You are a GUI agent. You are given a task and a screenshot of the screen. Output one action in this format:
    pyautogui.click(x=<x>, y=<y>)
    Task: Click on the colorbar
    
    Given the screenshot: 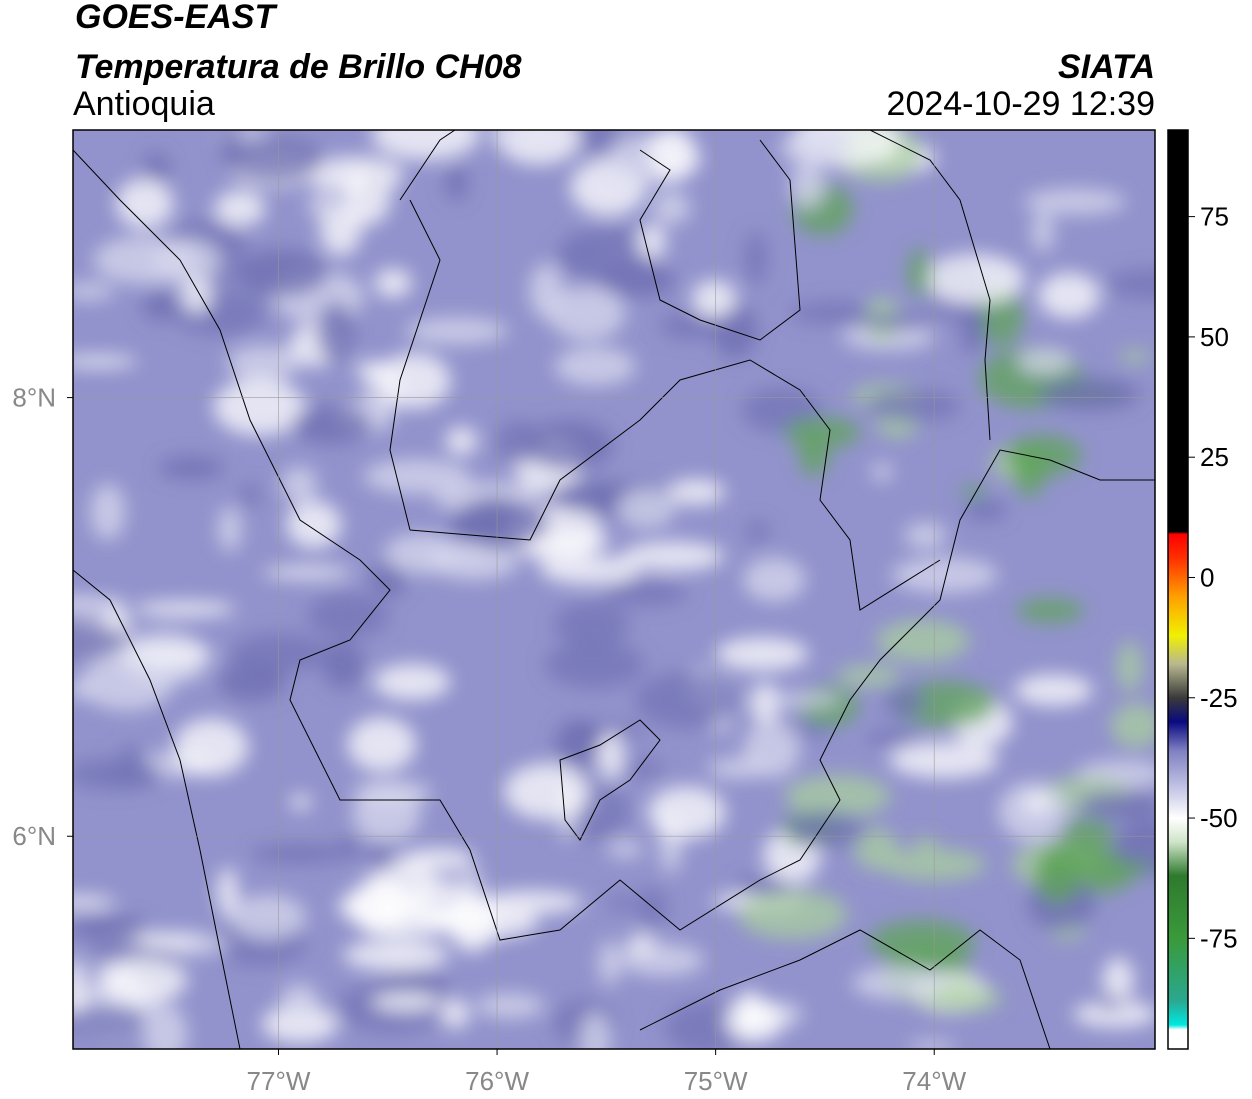 What is the action you would take?
    pyautogui.click(x=1178, y=589)
    